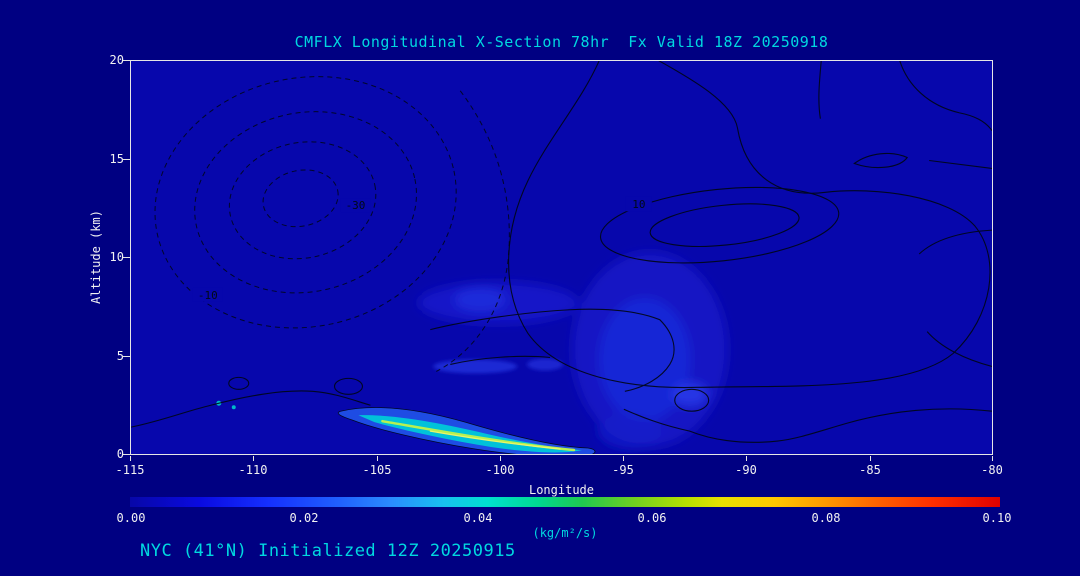 This screenshot has height=576, width=1080. I want to click on contour-level-labels: 10 -10 -30, so click(422, 249).